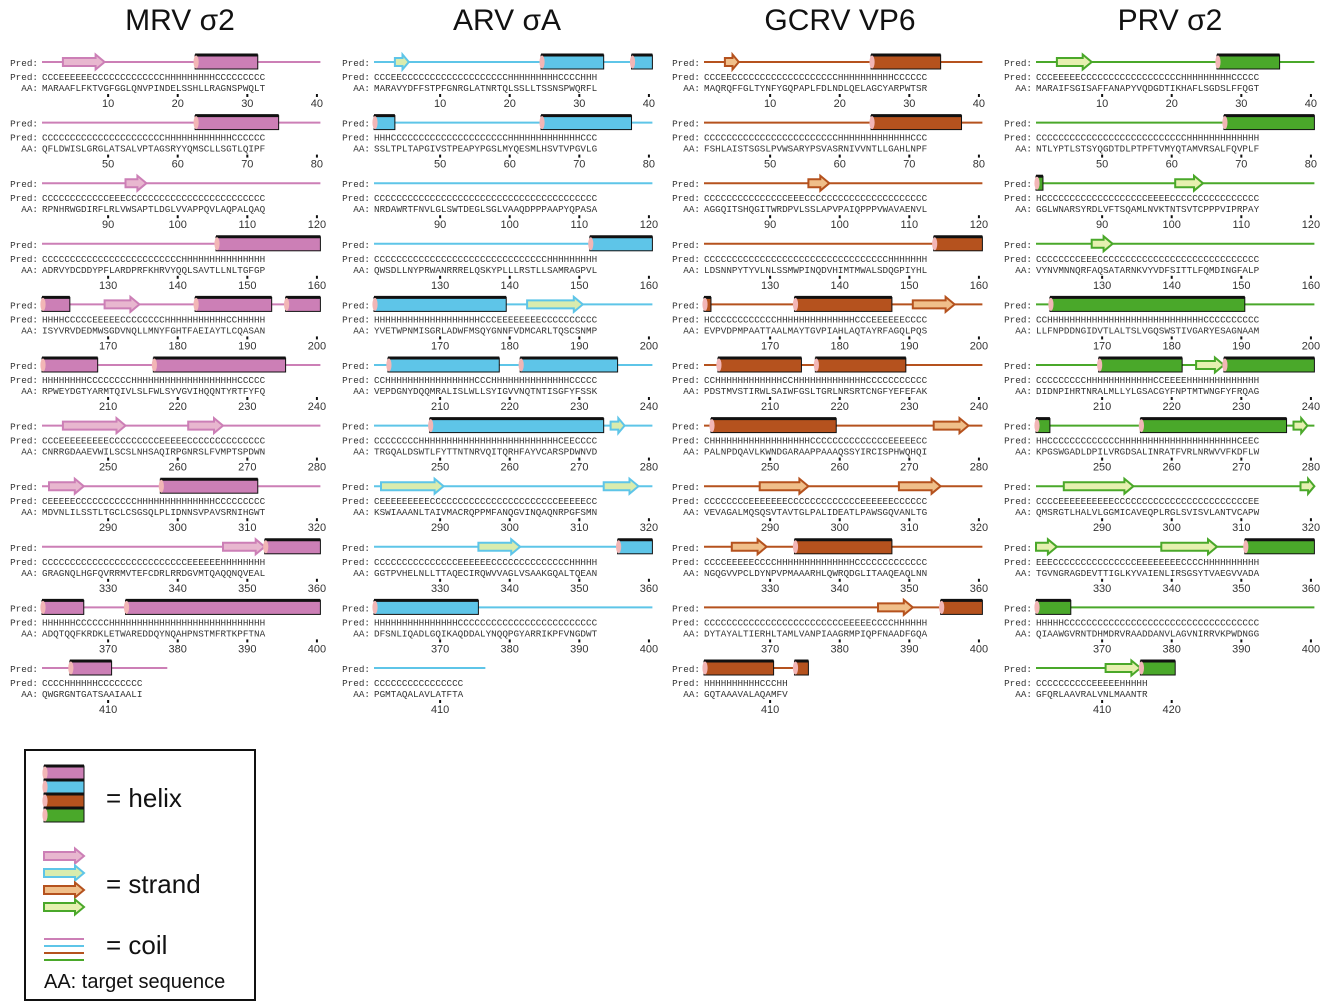 This screenshot has width=1330, height=1003. Describe the element at coordinates (153, 562) in the screenshot. I see `pred-string: CCCCCCCCCCCCCCCCCCCCCCCCCCEEEEEEHHHHHHHH` at that location.